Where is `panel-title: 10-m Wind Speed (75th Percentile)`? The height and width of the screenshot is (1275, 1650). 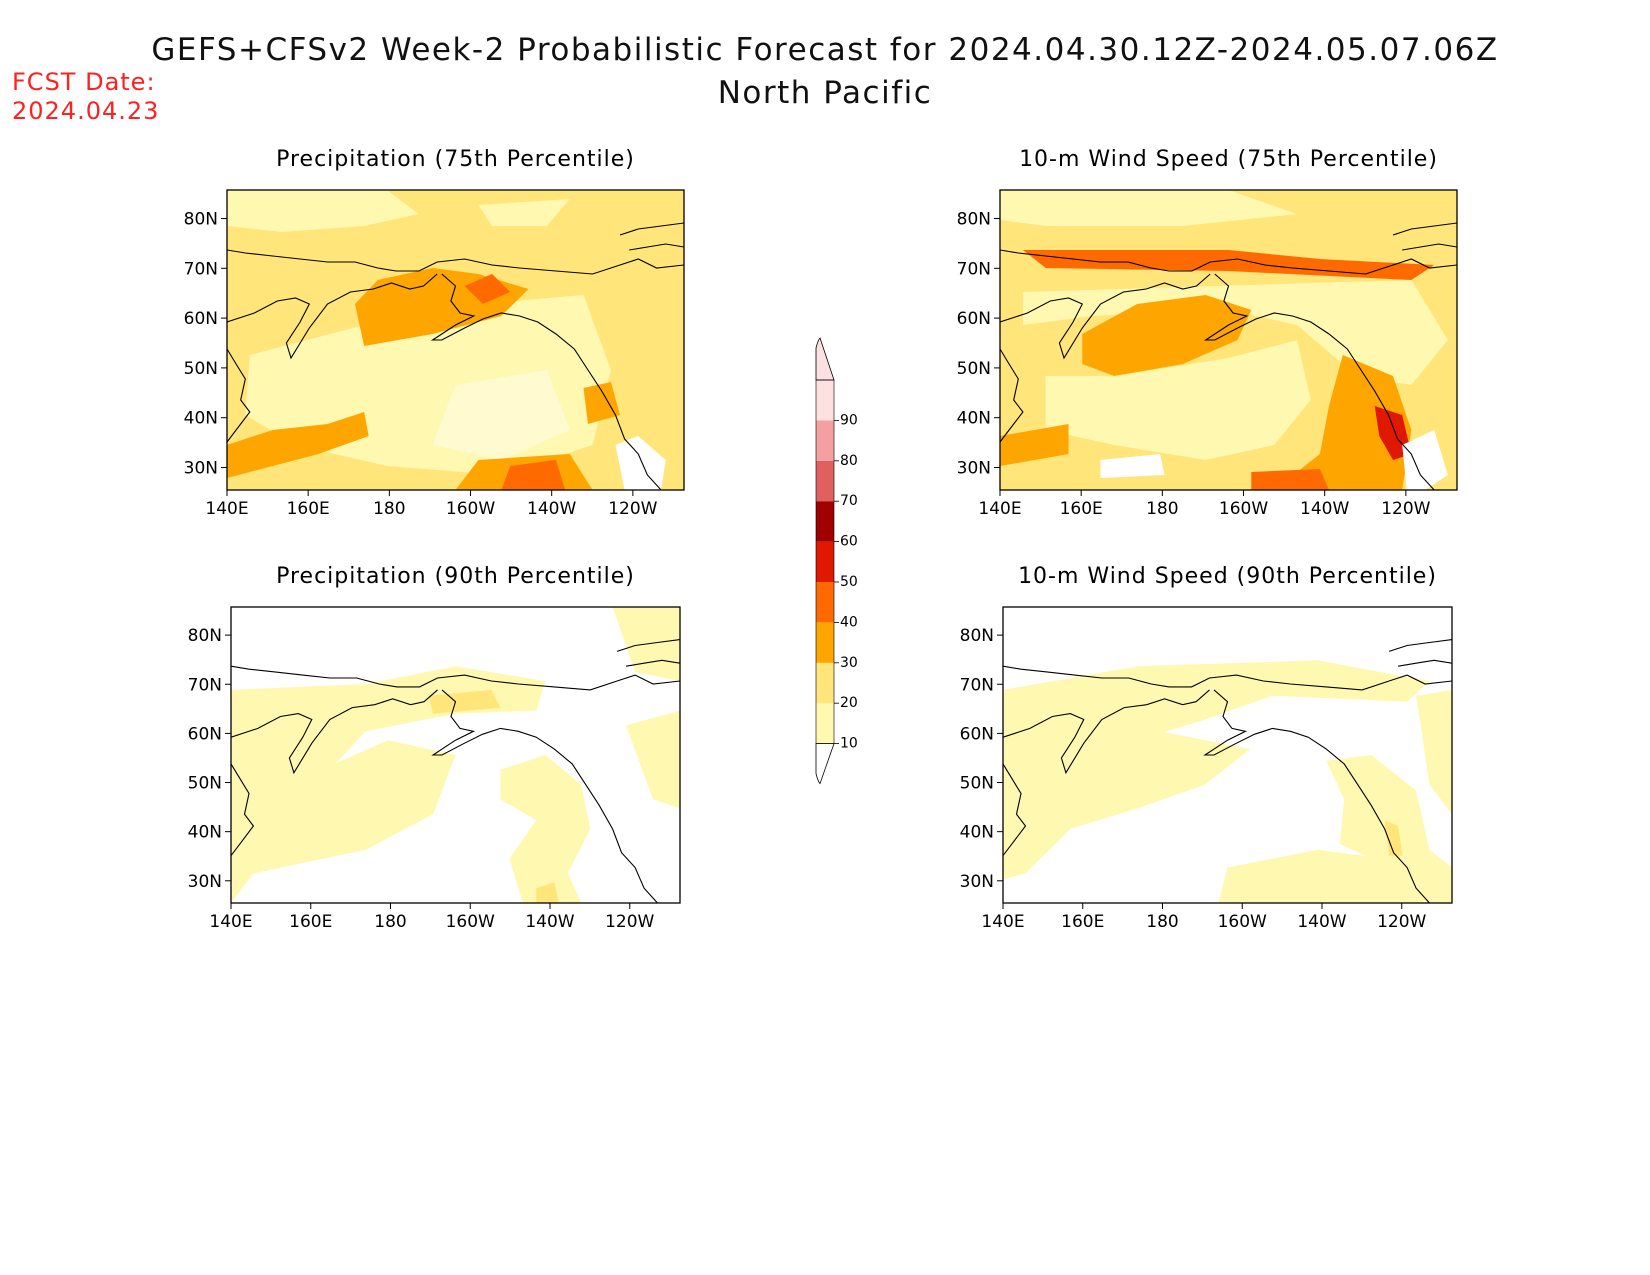
panel-title: 10-m Wind Speed (75th Percentile) is located at coordinates (1228, 159).